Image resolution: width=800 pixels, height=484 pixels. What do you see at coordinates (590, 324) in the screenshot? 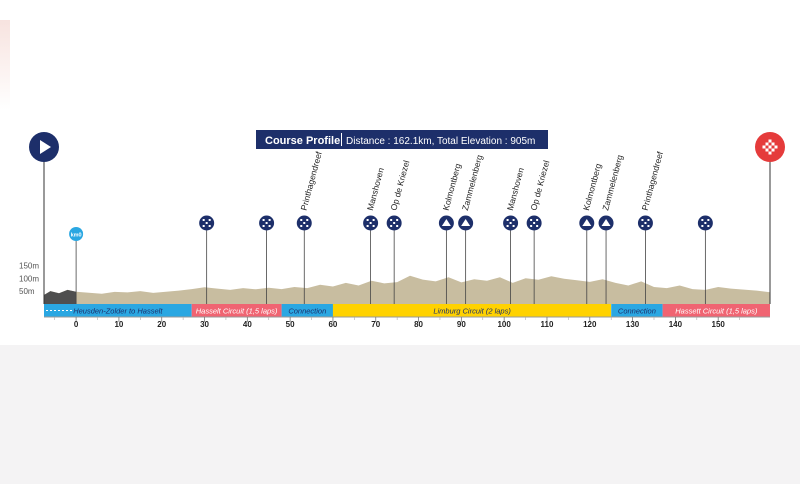
I see `x-tick-label: 120` at bounding box center [590, 324].